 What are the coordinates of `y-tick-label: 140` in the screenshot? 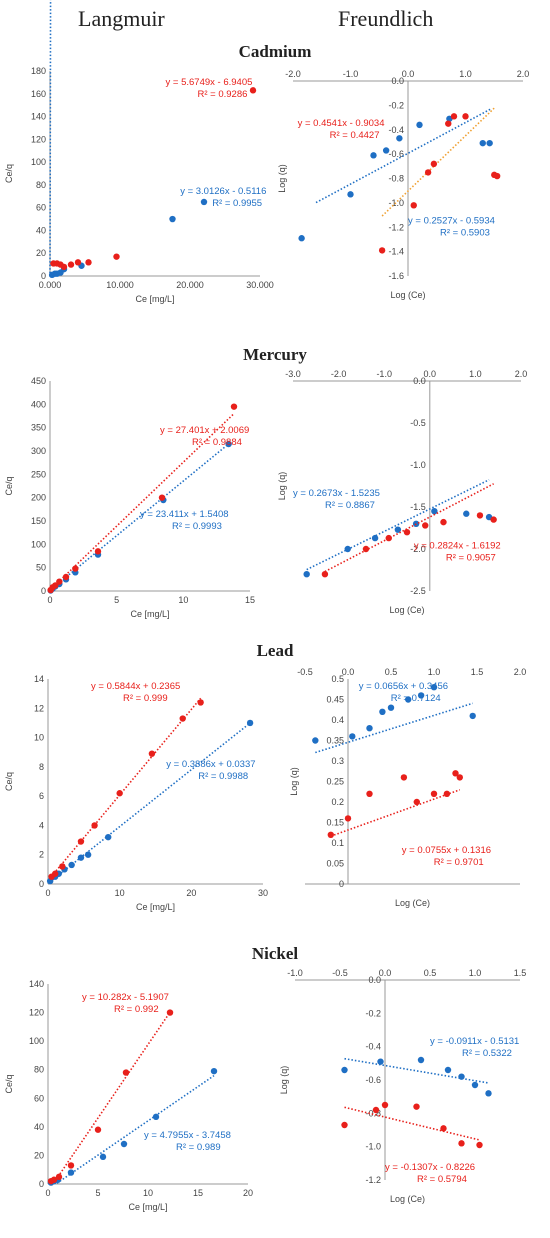 It's located at (36, 984).